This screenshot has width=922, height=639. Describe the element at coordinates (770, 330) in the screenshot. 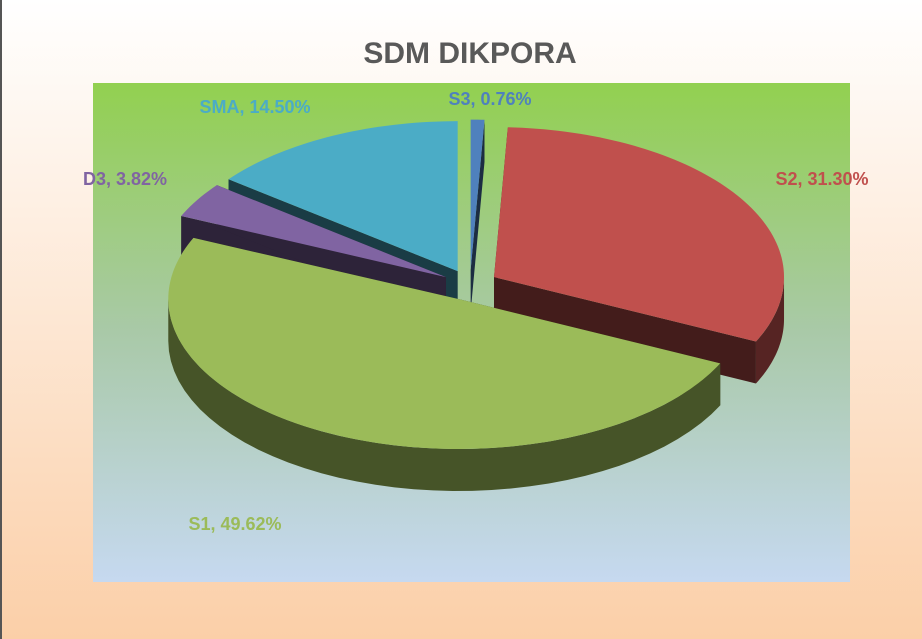

I see `slice-side` at that location.